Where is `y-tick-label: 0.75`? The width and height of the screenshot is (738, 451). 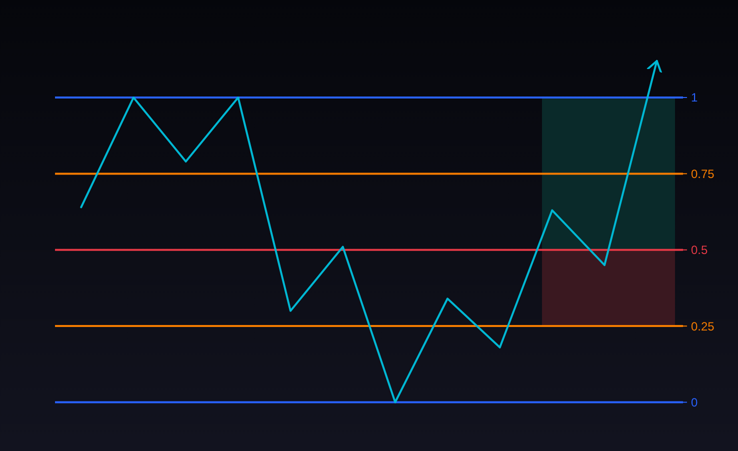 y-tick-label: 0.75 is located at coordinates (703, 173).